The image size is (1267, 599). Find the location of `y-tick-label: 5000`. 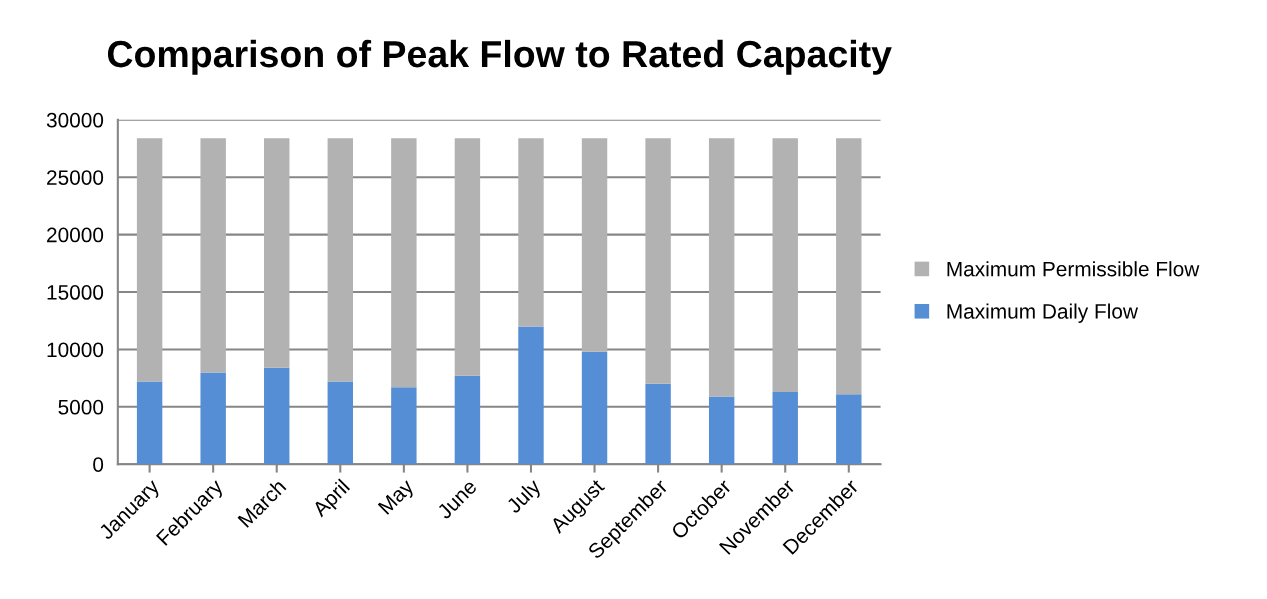

y-tick-label: 5000 is located at coordinates (81, 407).